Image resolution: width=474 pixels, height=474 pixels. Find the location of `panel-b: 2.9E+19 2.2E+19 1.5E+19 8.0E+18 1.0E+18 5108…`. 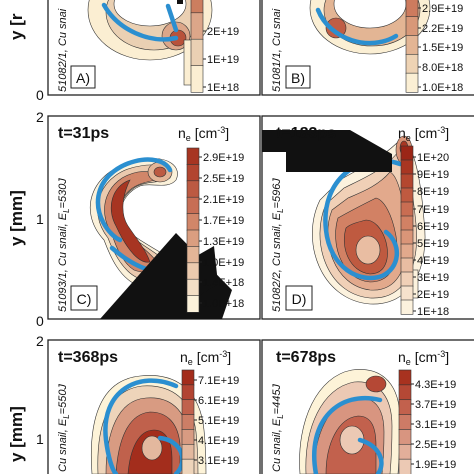

panel-b: 2.9E+19 2.2E+19 1.5E+19 8.0E+18 1.0E+18 5108… is located at coordinates (367, 48).